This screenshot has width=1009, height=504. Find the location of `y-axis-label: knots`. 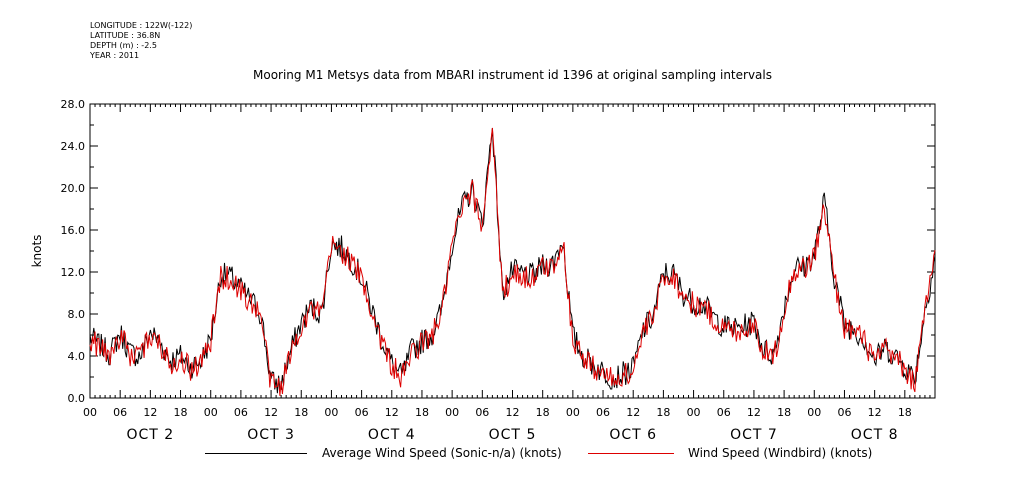

y-axis-label: knots is located at coordinates (37, 251).